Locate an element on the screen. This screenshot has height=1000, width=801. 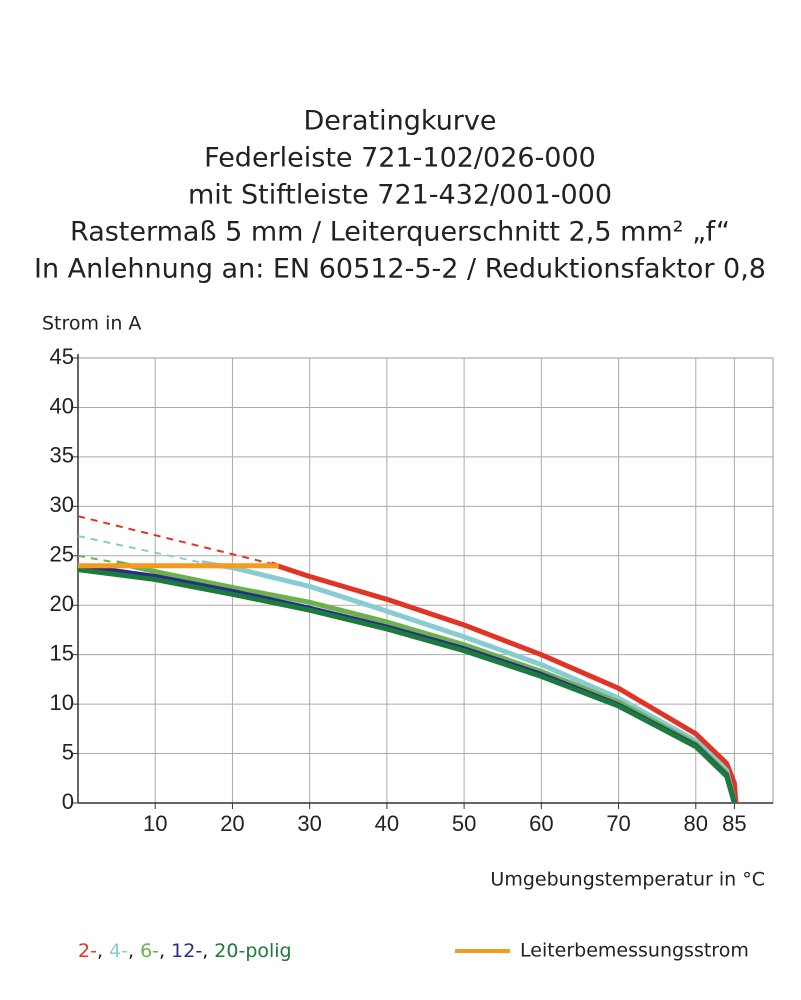
legend: 2-, 4-, 6-, 12-, 20-polig is located at coordinates (185, 951).